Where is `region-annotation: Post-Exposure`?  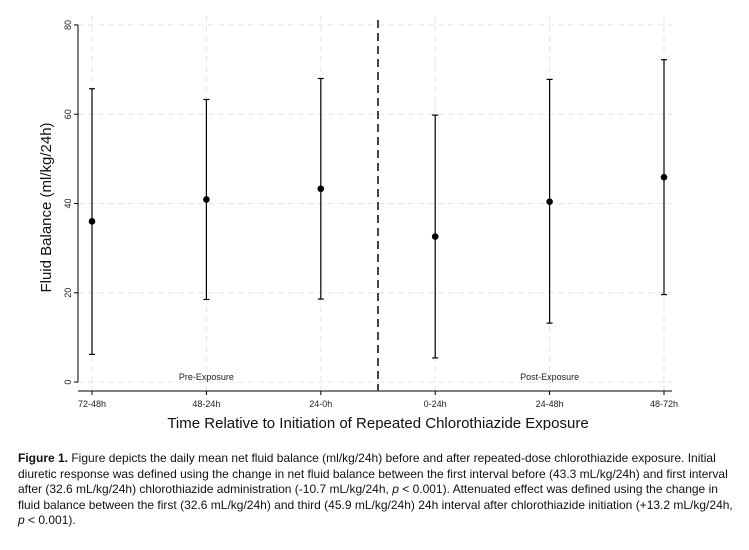 region-annotation: Post-Exposure is located at coordinates (549, 377).